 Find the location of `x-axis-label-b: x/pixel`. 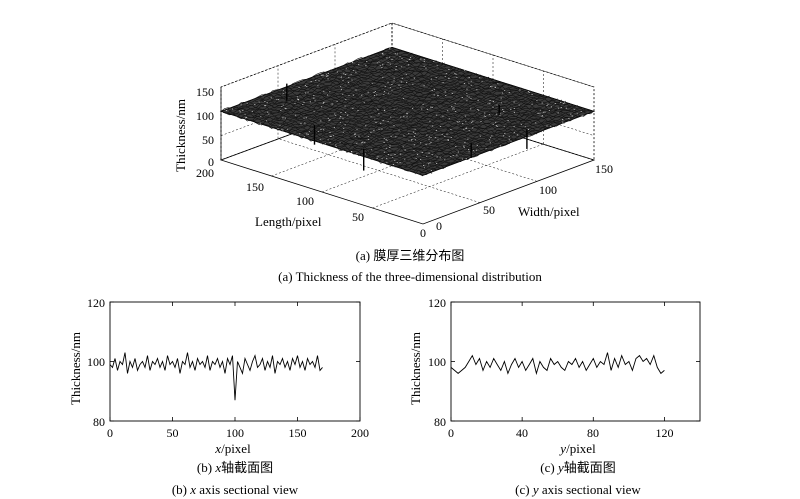

x-axis-label-b: x/pixel is located at coordinates (232, 448).